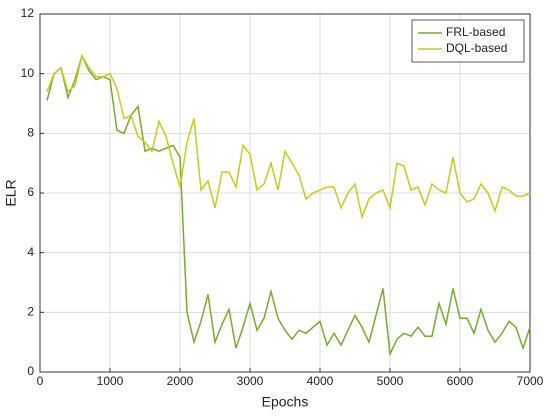 This screenshot has height=418, width=550. What do you see at coordinates (476, 48) in the screenshot?
I see `legend-label: DQL-based` at bounding box center [476, 48].